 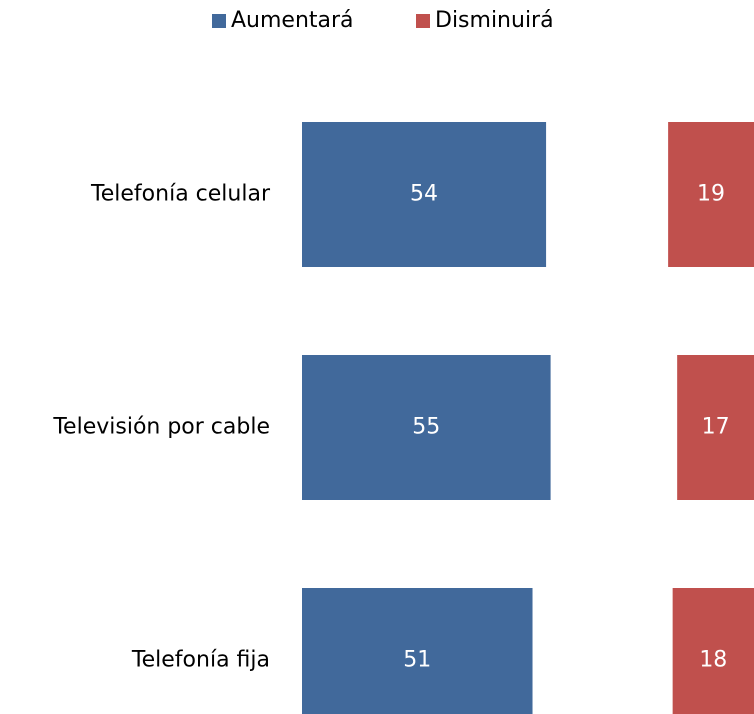 I want to click on value-label: 19, so click(x=711, y=194).